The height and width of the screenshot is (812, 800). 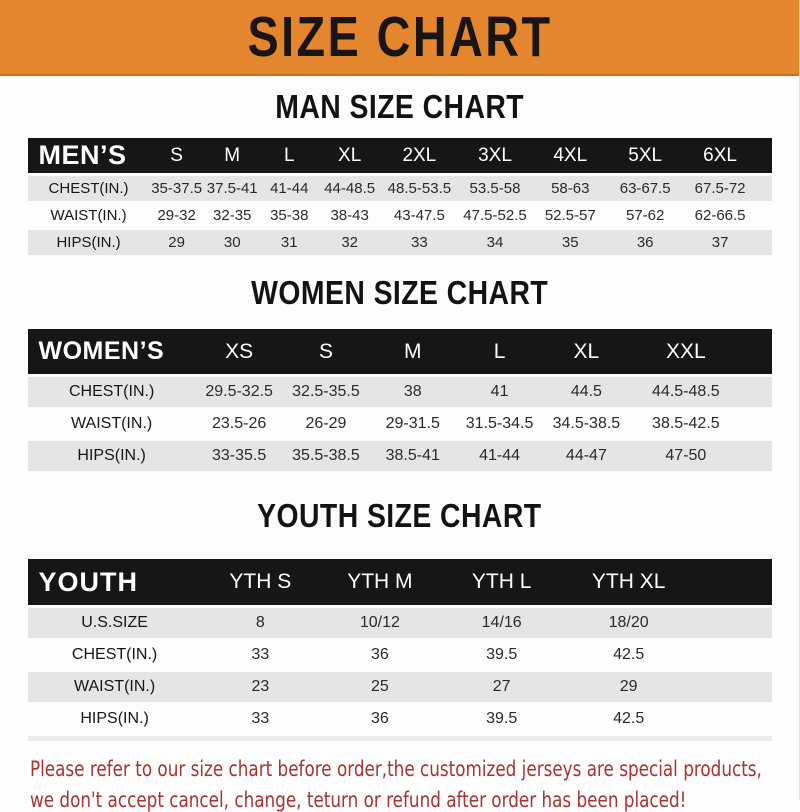 I want to click on table-header-row: YOUTH YTH S YTH M YTH L YTH XL, so click(x=399, y=583).